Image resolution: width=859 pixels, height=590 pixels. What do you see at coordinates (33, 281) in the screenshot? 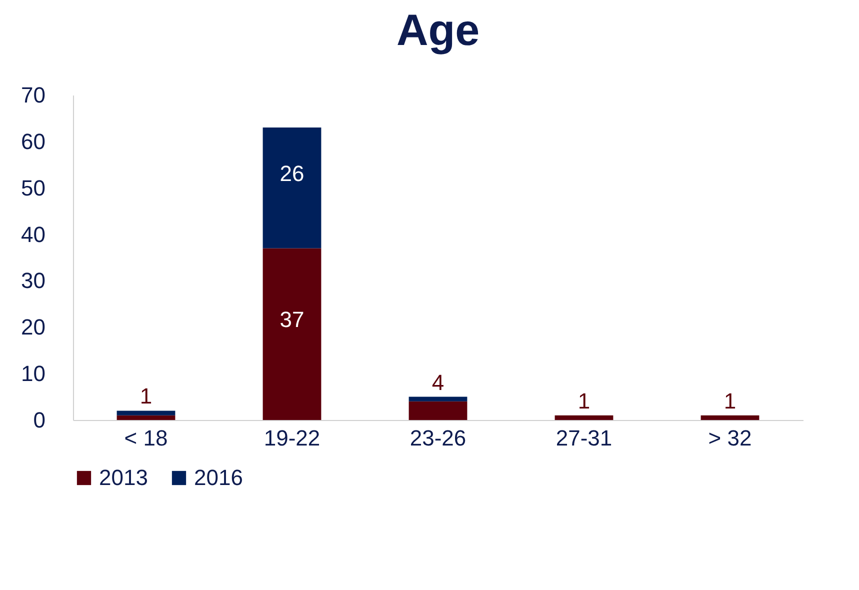
I see `y-tick-label: 30` at bounding box center [33, 281].